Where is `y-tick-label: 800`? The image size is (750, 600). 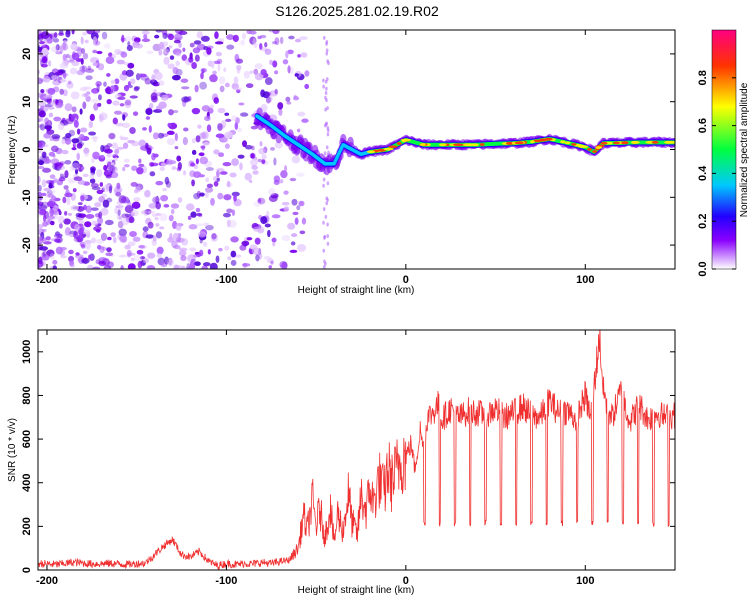
y-tick-label: 800 is located at coordinates (27, 395).